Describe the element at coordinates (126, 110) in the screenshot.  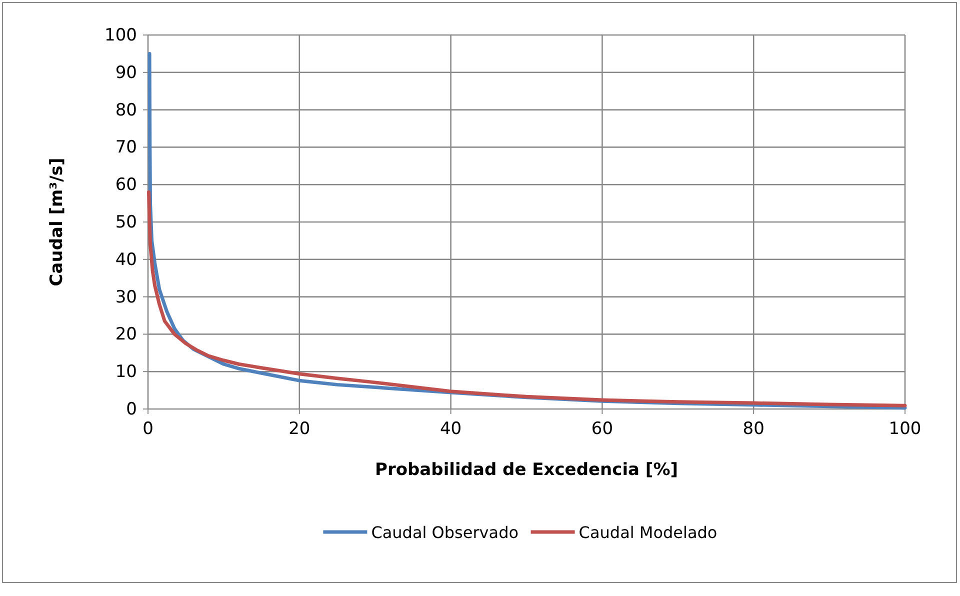
I see `y-tick-label: 80` at that location.